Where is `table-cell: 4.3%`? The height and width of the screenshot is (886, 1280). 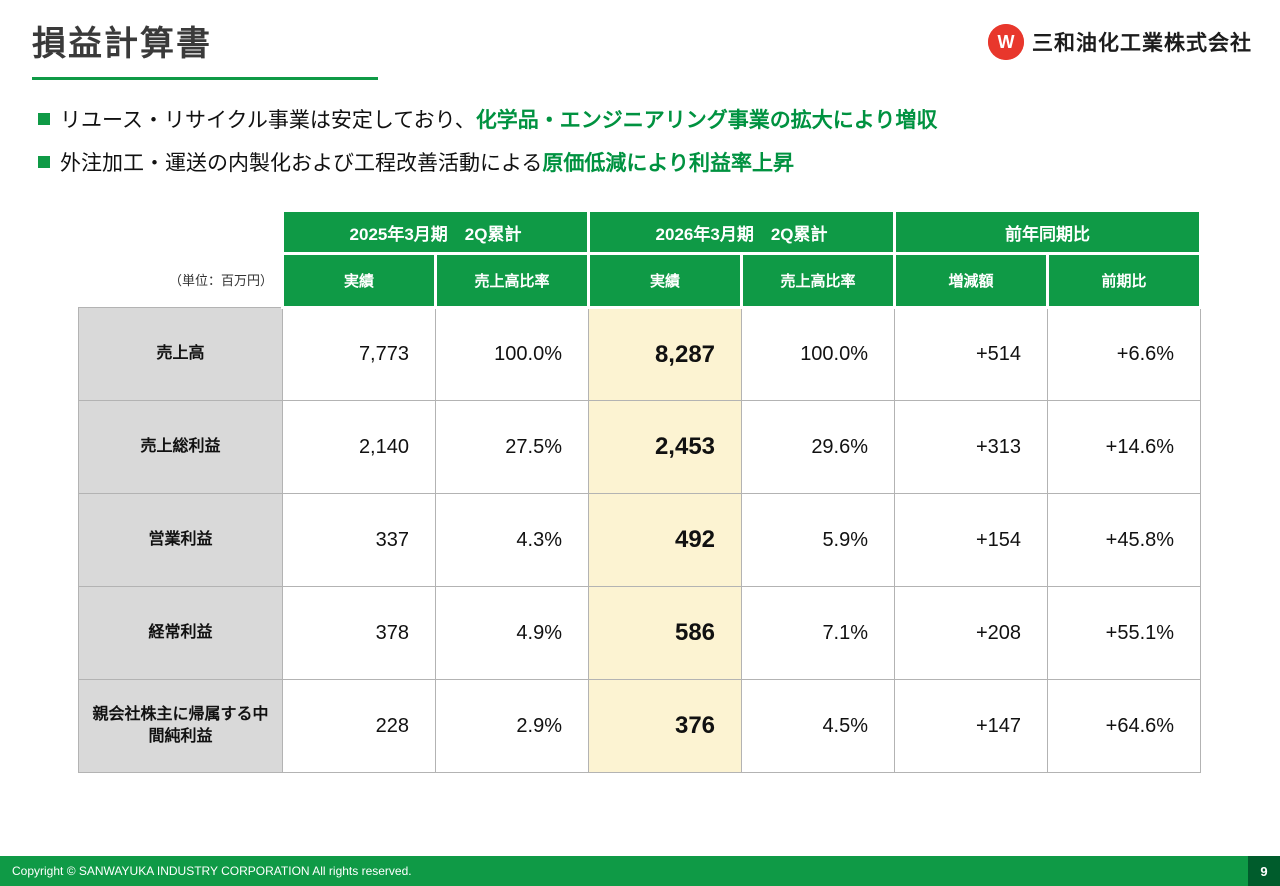 table-cell: 4.3% is located at coordinates (512, 540).